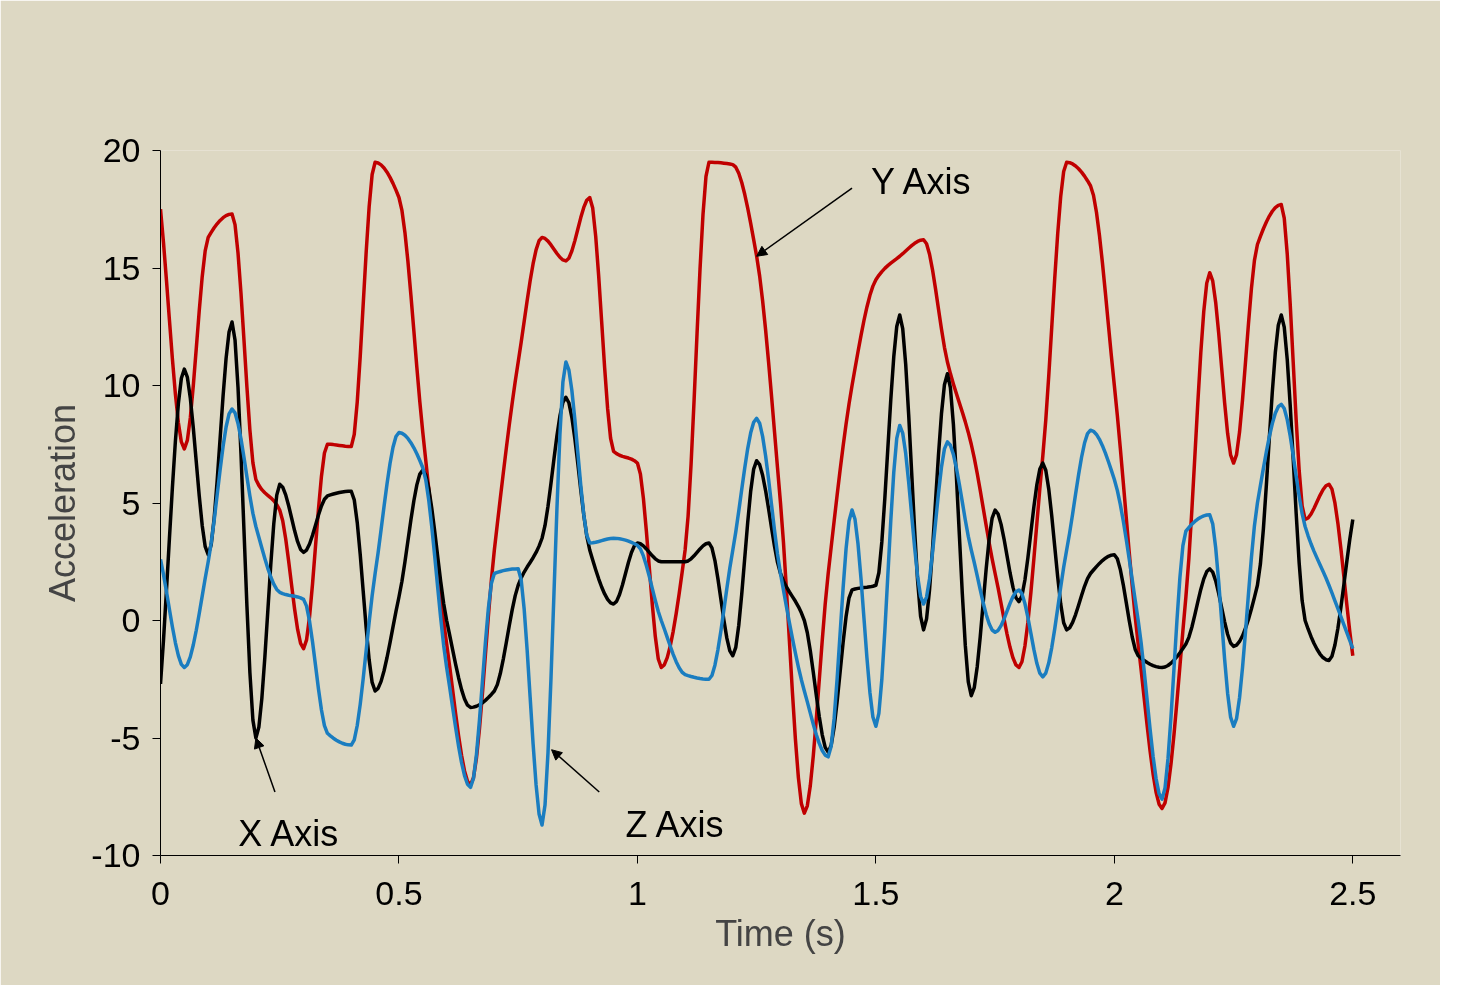 The image size is (1467, 1005). What do you see at coordinates (125, 737) in the screenshot?
I see `y-tick-label: -5` at bounding box center [125, 737].